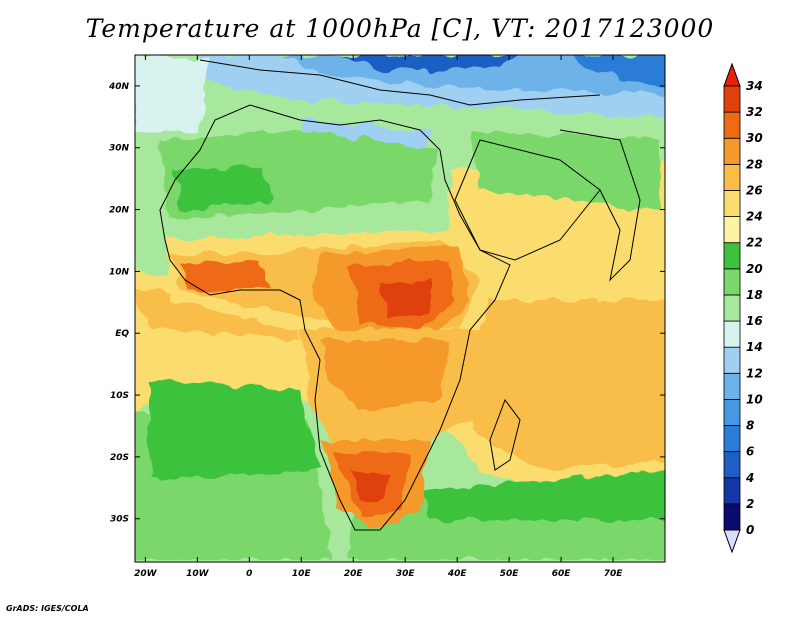  Describe the element at coordinates (750, 504) in the screenshot. I see `colorbar-label: 2` at that location.